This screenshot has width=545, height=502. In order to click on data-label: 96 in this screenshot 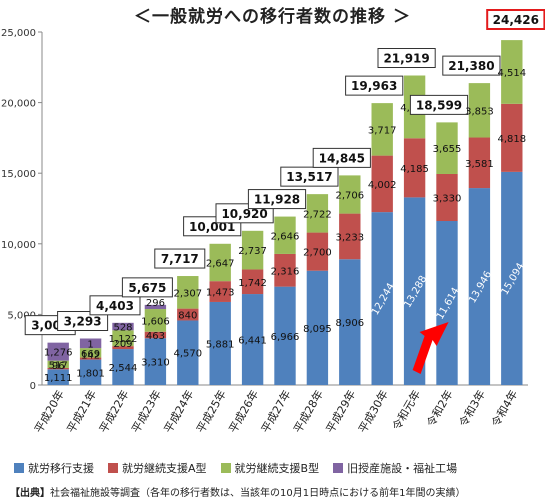, I will do `click(58, 366)`.